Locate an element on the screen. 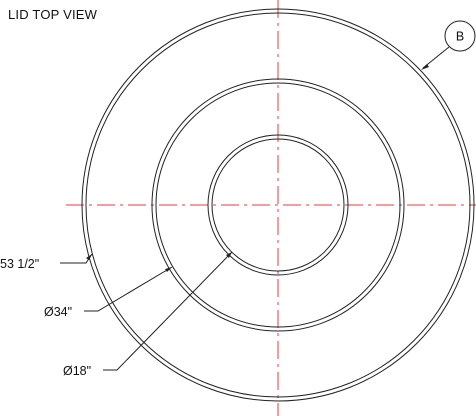 The height and width of the screenshot is (416, 476). inner-dimension-leader is located at coordinates (168, 311).